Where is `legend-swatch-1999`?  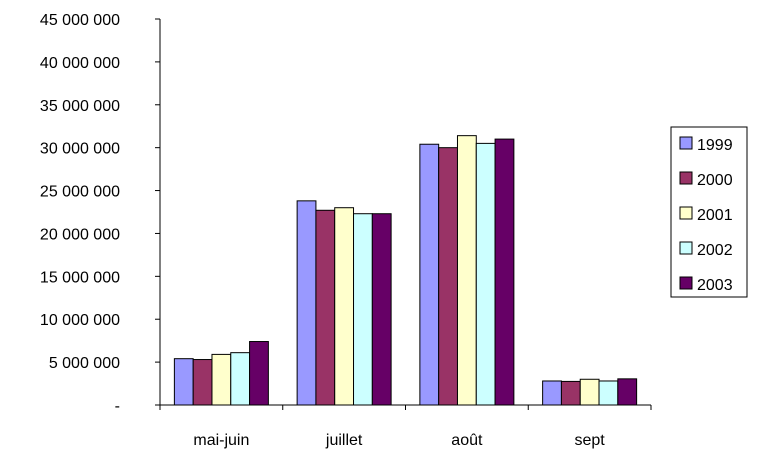
legend-swatch-1999 is located at coordinates (686, 143).